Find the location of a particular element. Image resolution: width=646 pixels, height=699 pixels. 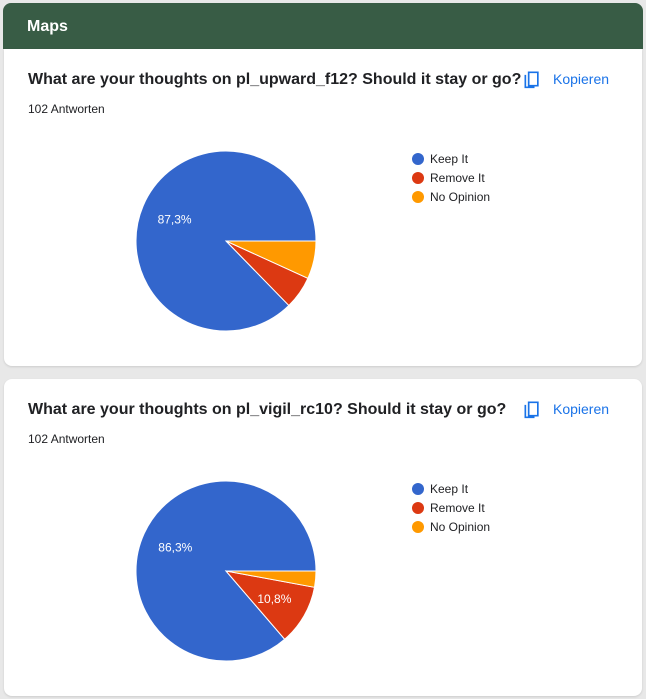

pie-chart: 86,3% 10,8% is located at coordinates (226, 571).